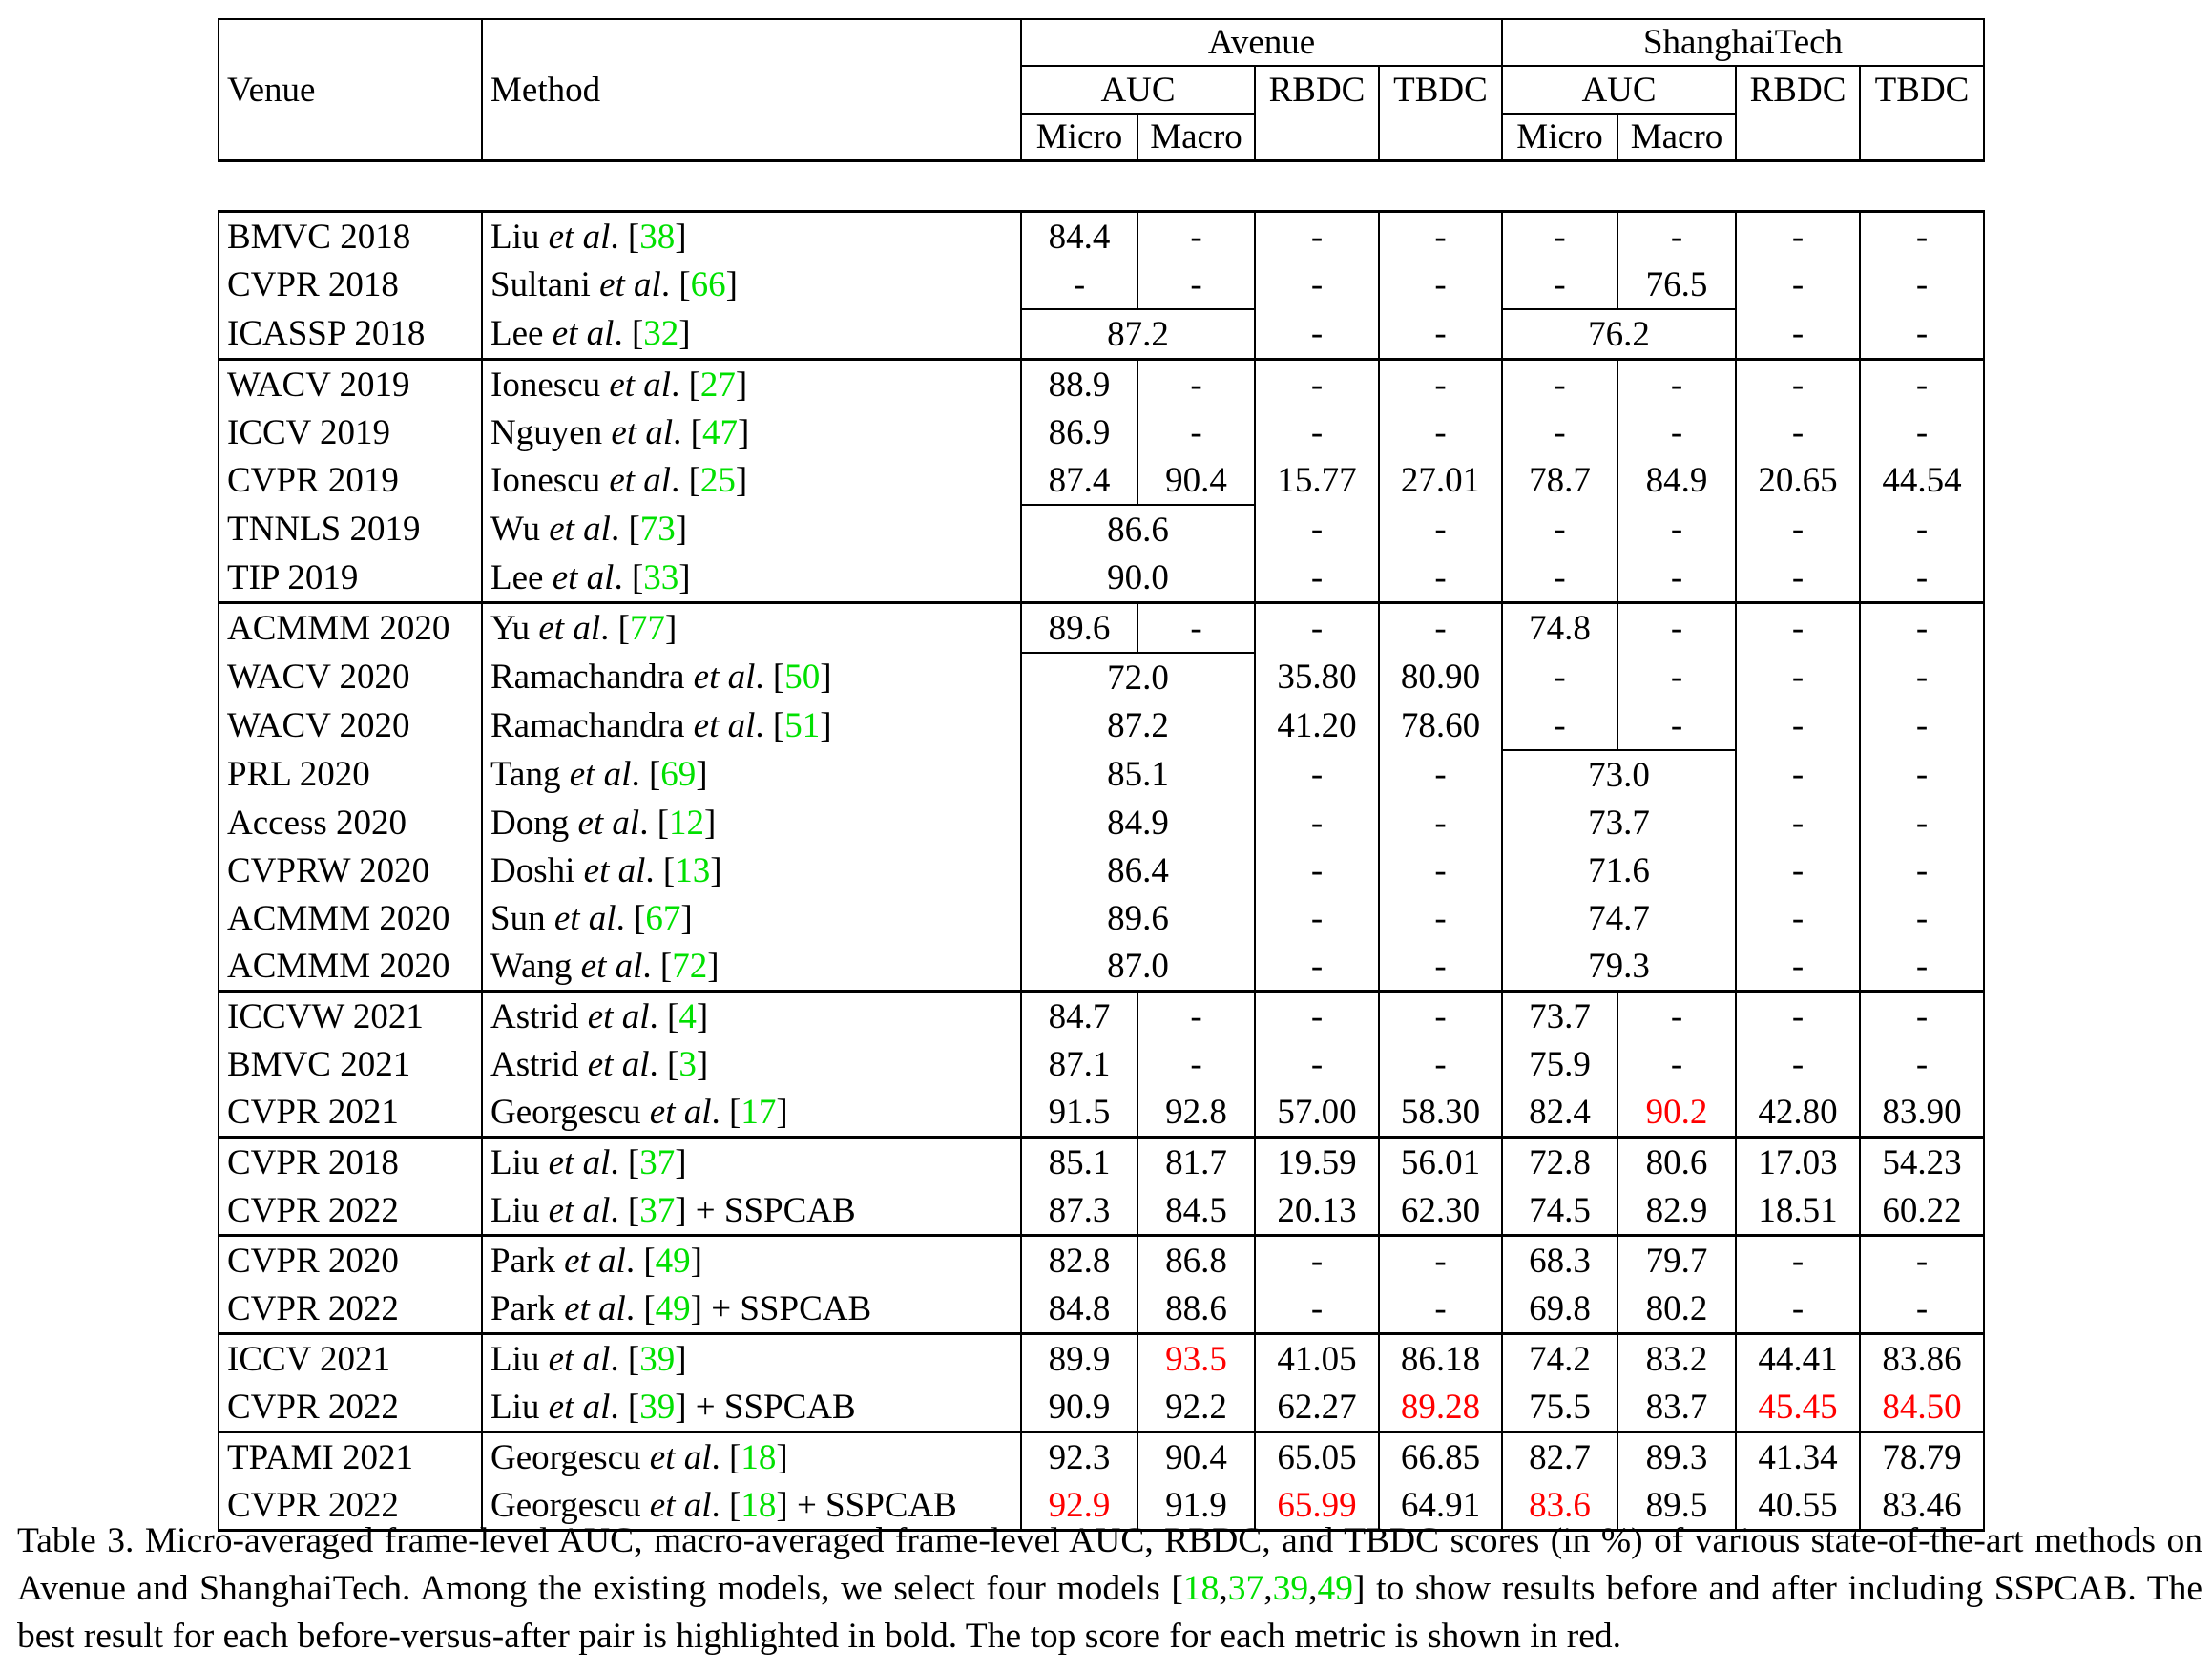  I want to click on cell-venue: CVPR 2020, so click(351, 1259).